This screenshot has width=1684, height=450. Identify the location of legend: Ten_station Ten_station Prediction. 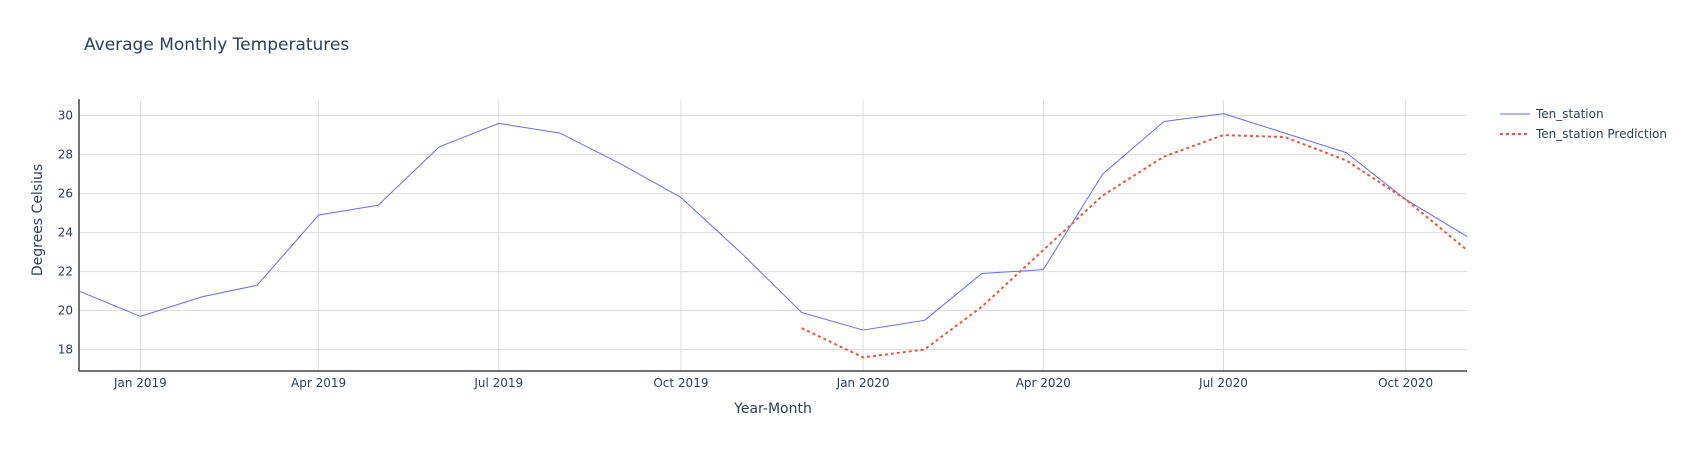
(1583, 124).